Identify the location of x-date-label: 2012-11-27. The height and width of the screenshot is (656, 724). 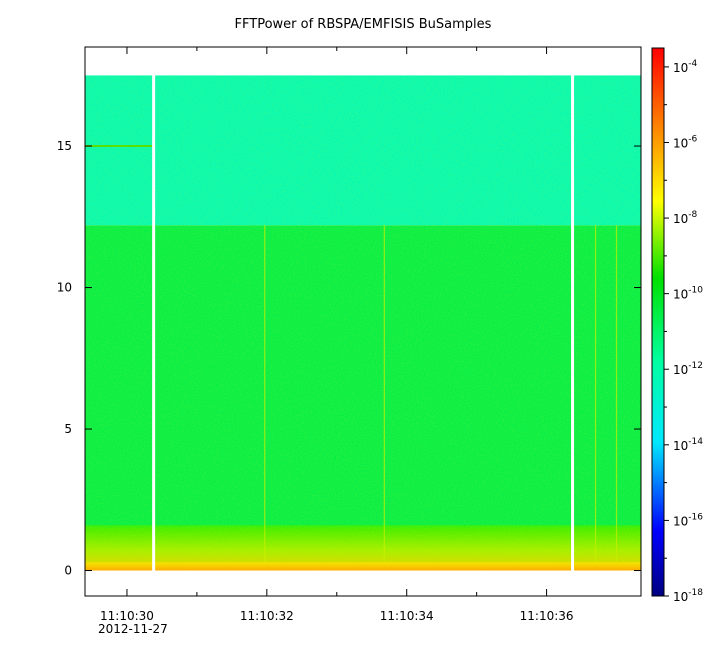
(133, 629).